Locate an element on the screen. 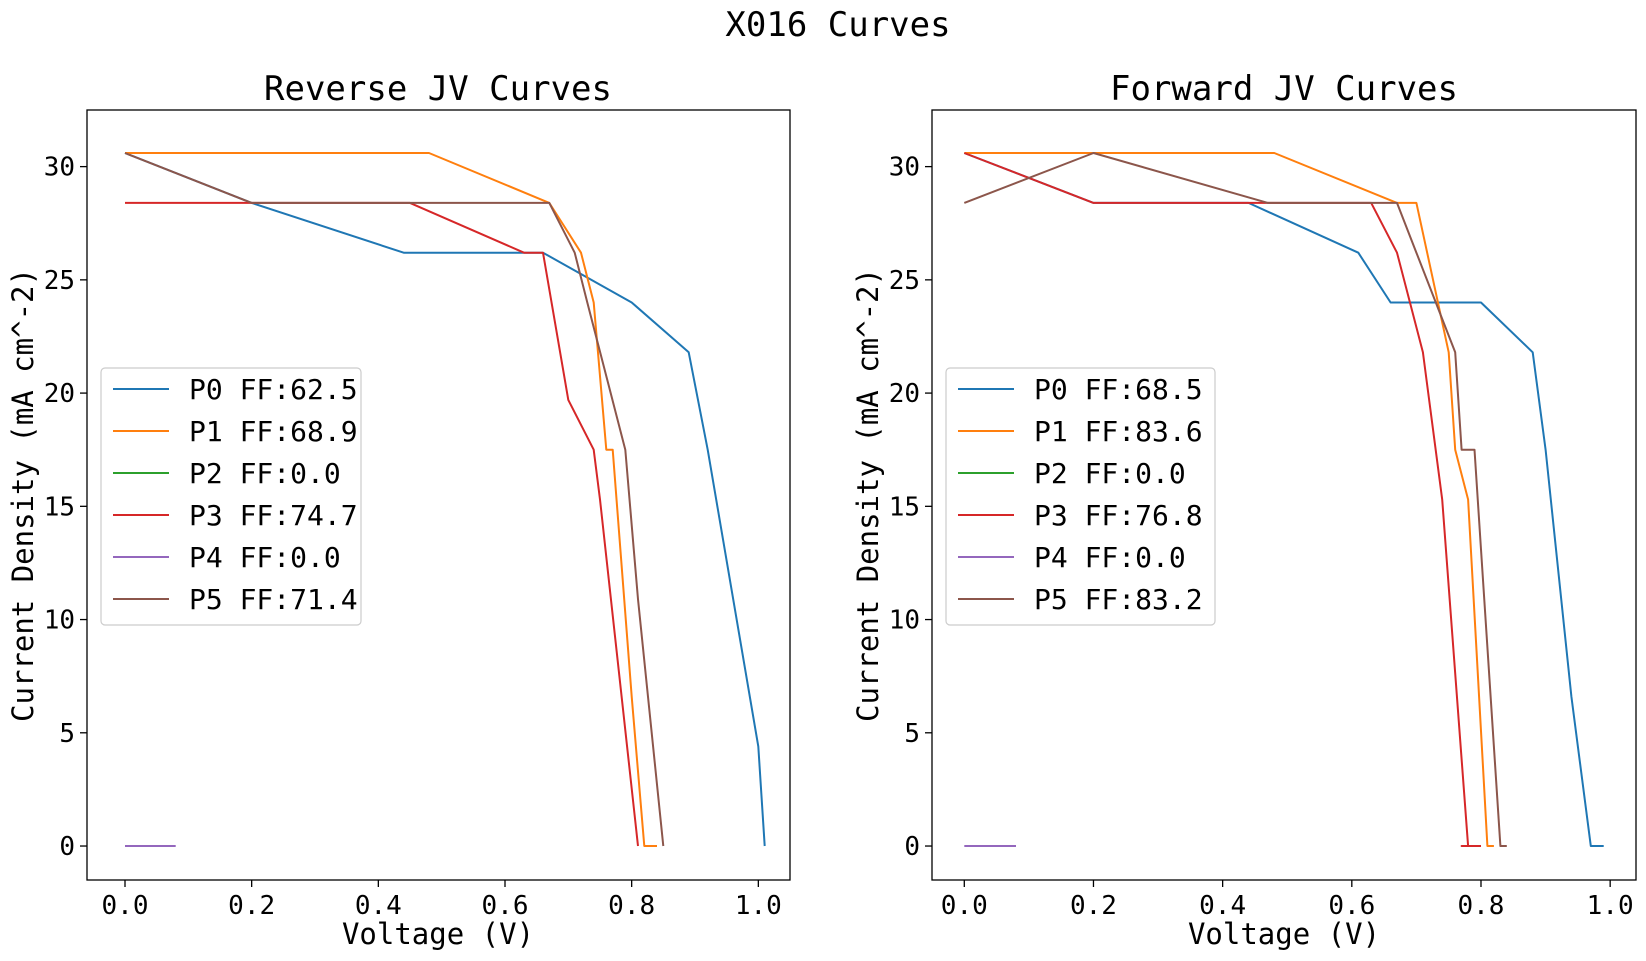 The image size is (1646, 961). figure-title: X016 Curves is located at coordinates (837, 25).